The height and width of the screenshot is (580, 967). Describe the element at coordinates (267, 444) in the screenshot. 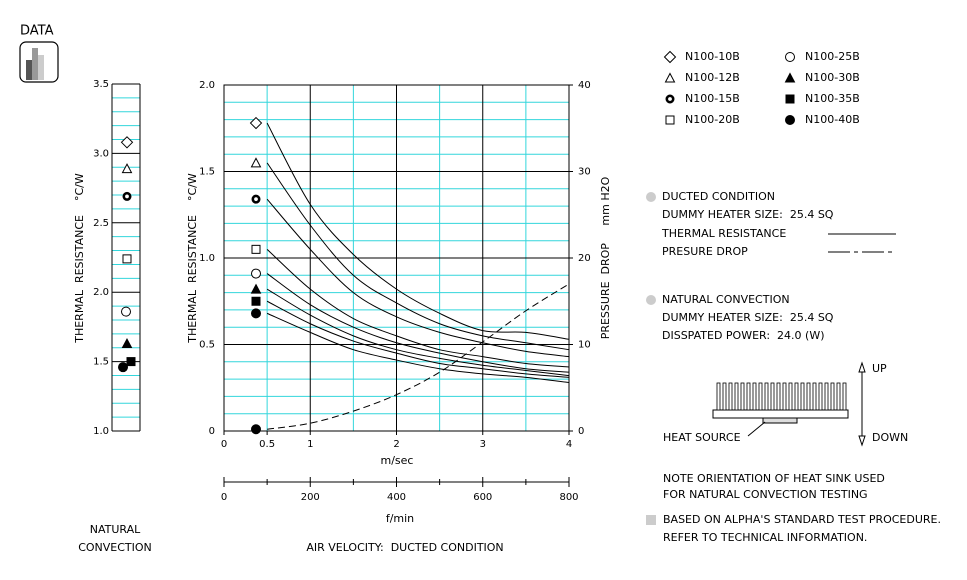

I see `x-tick-label: 0.5` at that location.